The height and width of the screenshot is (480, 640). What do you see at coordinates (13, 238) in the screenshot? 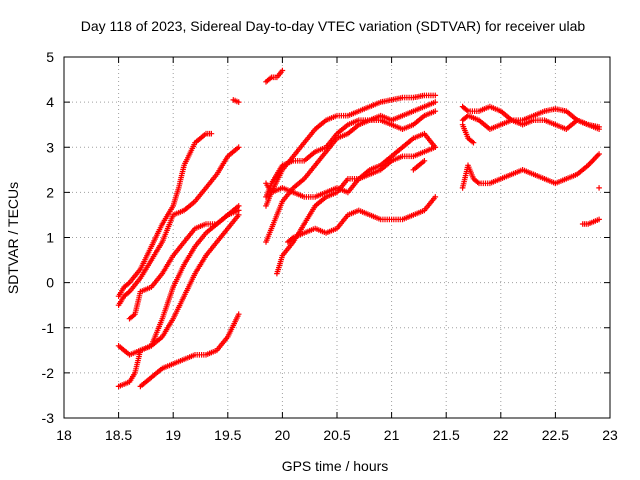
I see `y-axis-label: SDTVAR / TECUs` at bounding box center [13, 238].